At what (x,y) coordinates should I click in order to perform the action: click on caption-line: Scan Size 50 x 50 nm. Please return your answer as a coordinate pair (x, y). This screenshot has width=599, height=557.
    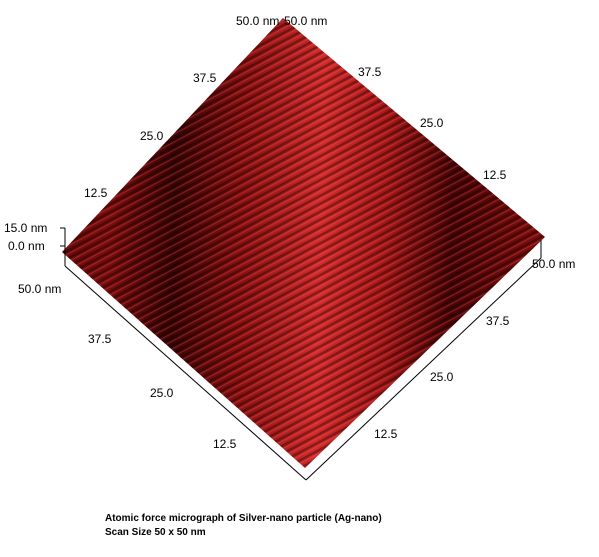
    Looking at the image, I should click on (155, 532).